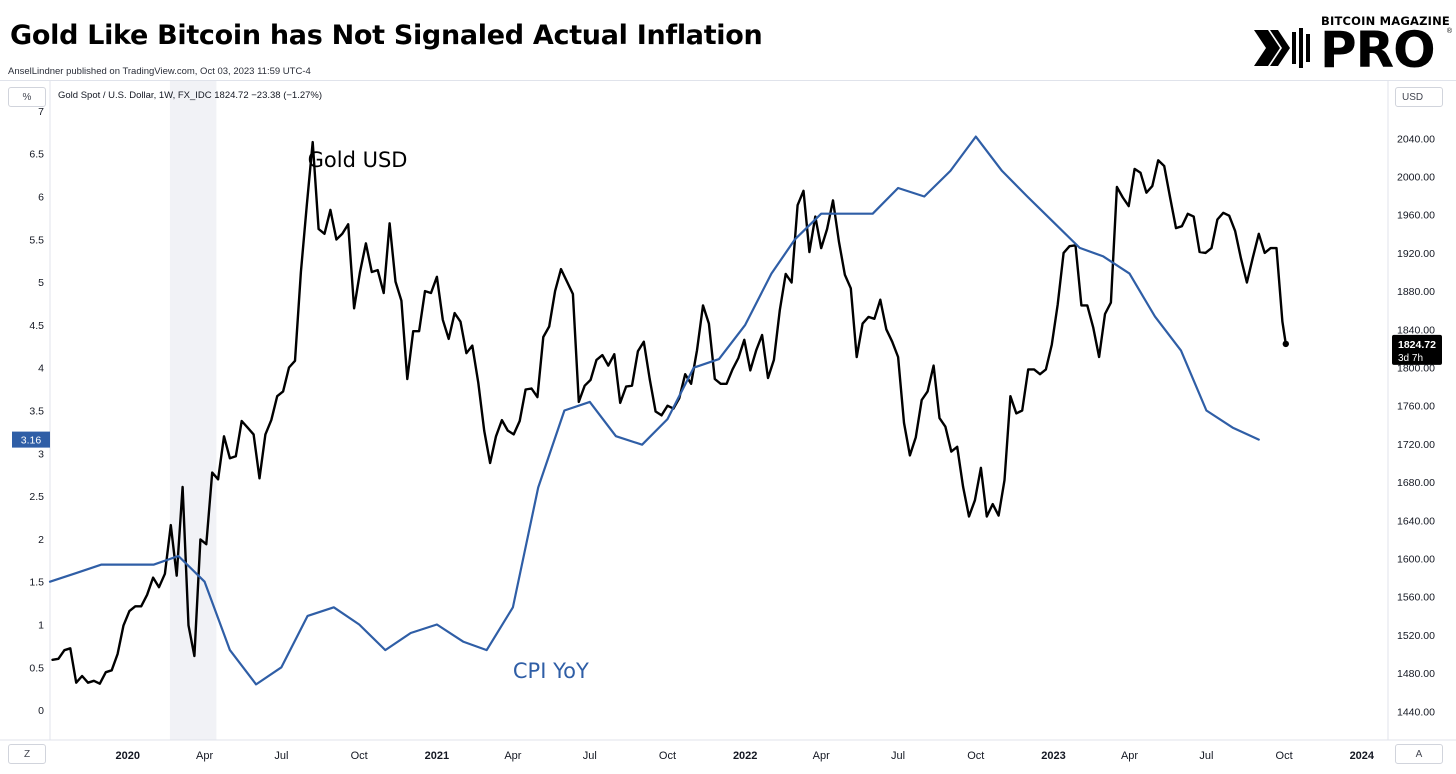  I want to click on zoom-button: Z, so click(27, 754).